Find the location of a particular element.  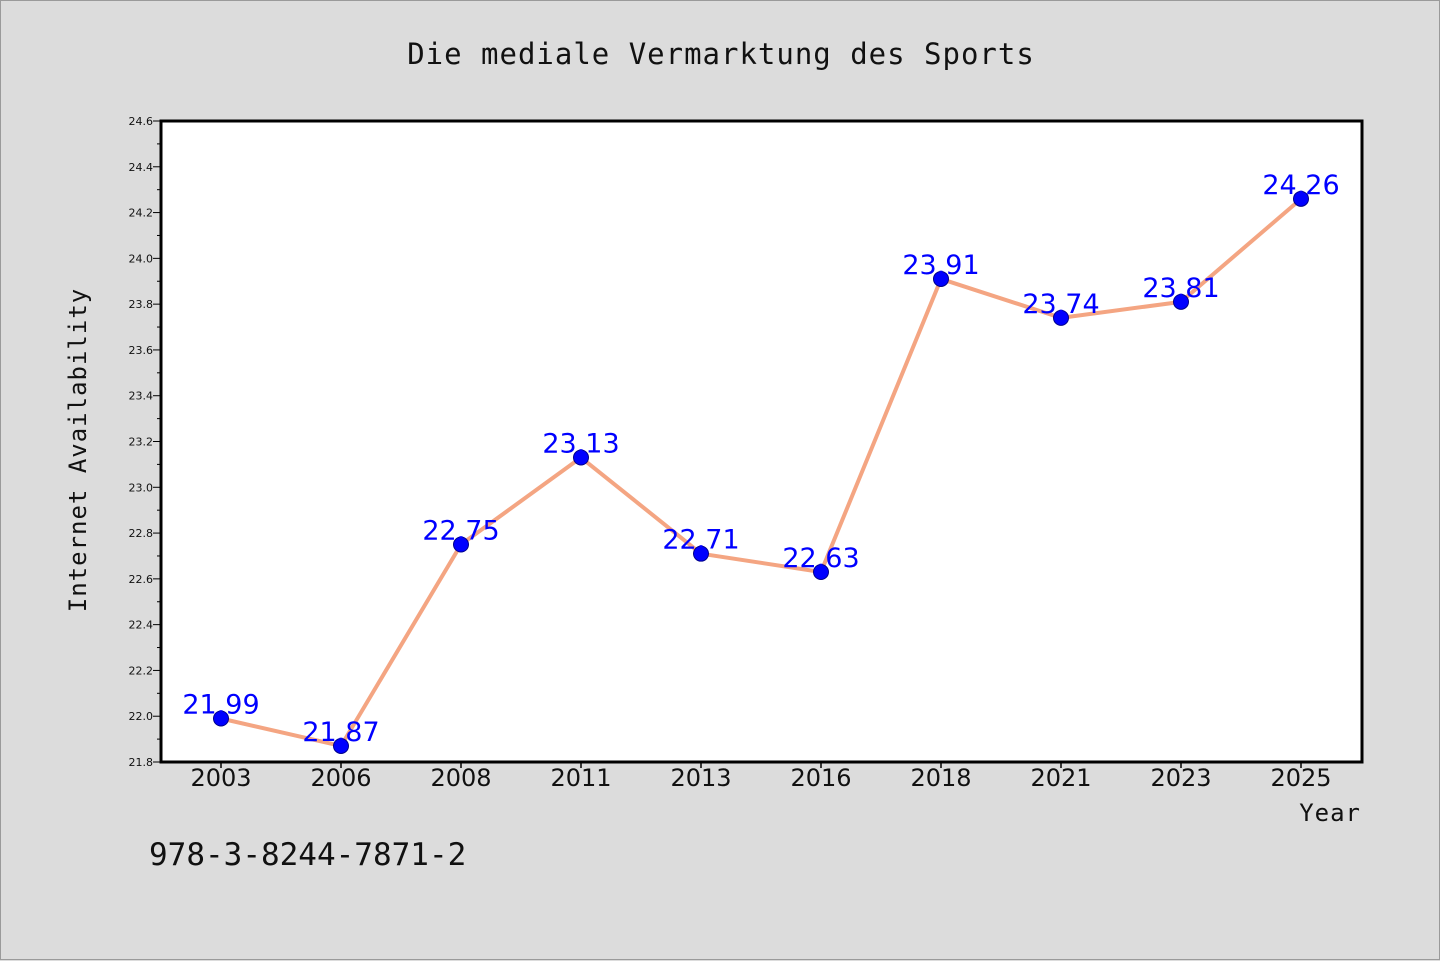

x-tick-label: 2016 is located at coordinates (820, 778).